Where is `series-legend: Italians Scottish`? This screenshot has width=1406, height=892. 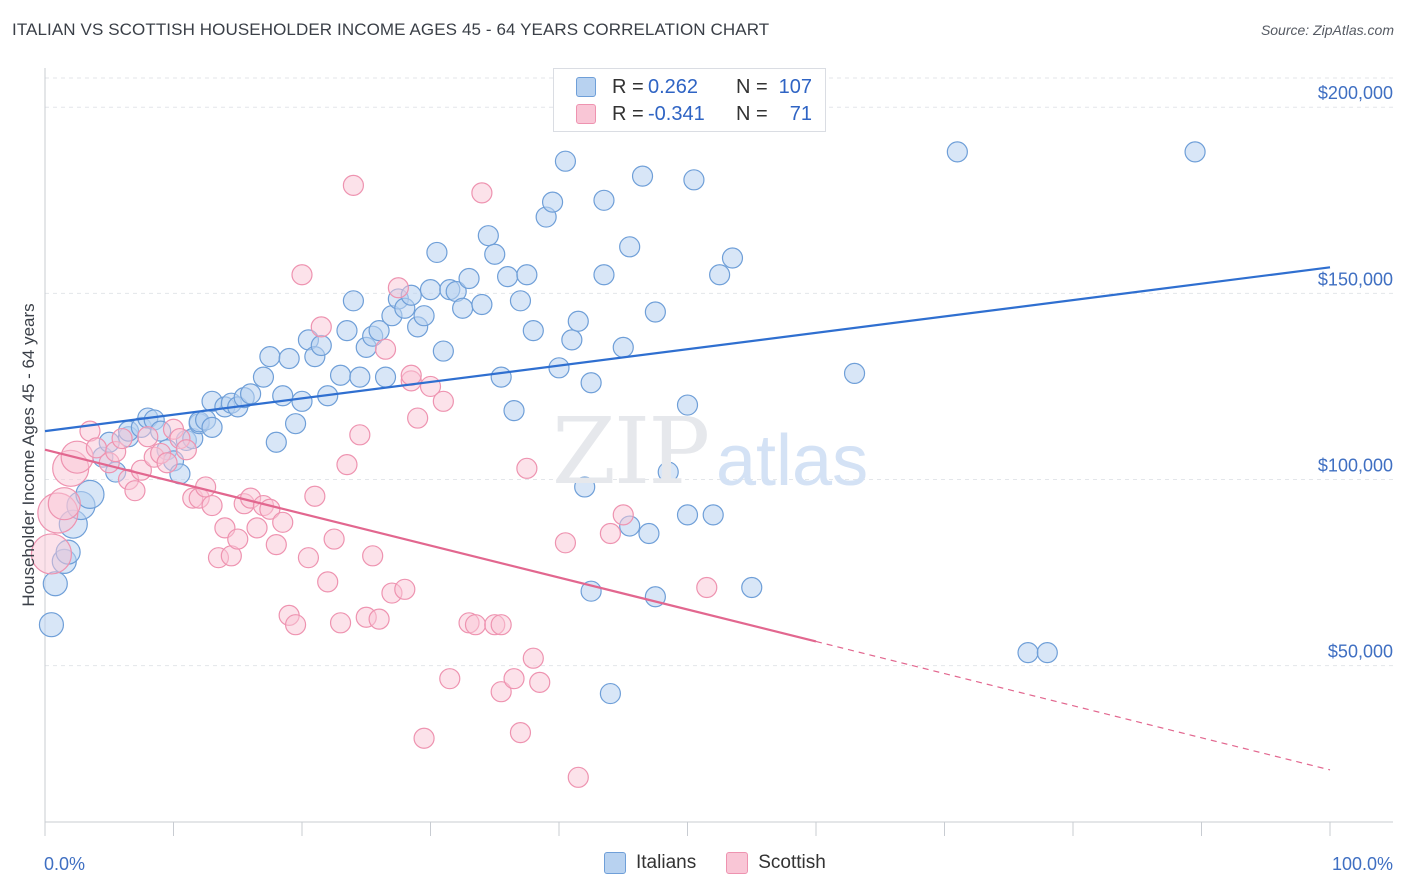
series-legend: Italians Scottish is located at coordinates (730, 863).